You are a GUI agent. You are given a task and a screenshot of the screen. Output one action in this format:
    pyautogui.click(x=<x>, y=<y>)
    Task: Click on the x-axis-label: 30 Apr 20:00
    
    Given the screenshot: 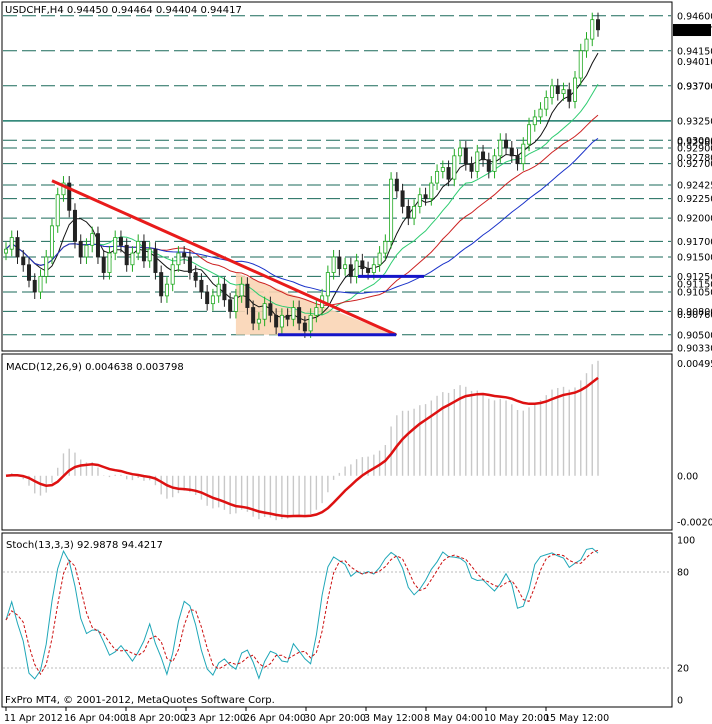 What is the action you would take?
    pyautogui.click(x=335, y=718)
    